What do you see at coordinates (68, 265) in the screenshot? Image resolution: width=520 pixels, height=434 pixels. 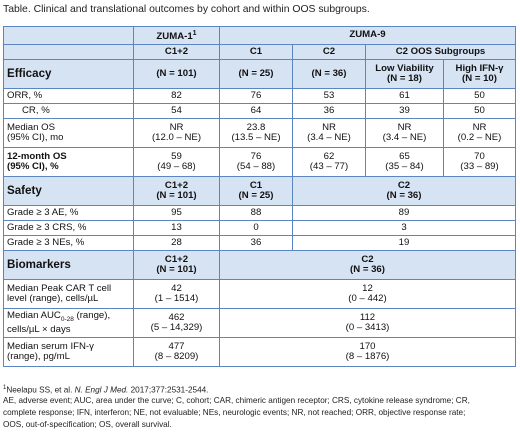 I see `biomarkers-label: Biomarkers` at bounding box center [68, 265].